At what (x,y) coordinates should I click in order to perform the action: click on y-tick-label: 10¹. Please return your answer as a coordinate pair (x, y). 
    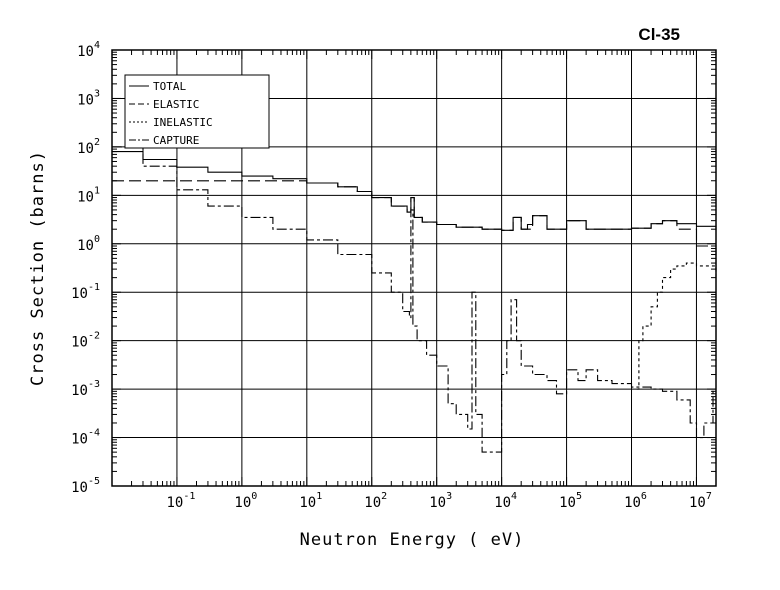
    Looking at the image, I should click on (88, 195).